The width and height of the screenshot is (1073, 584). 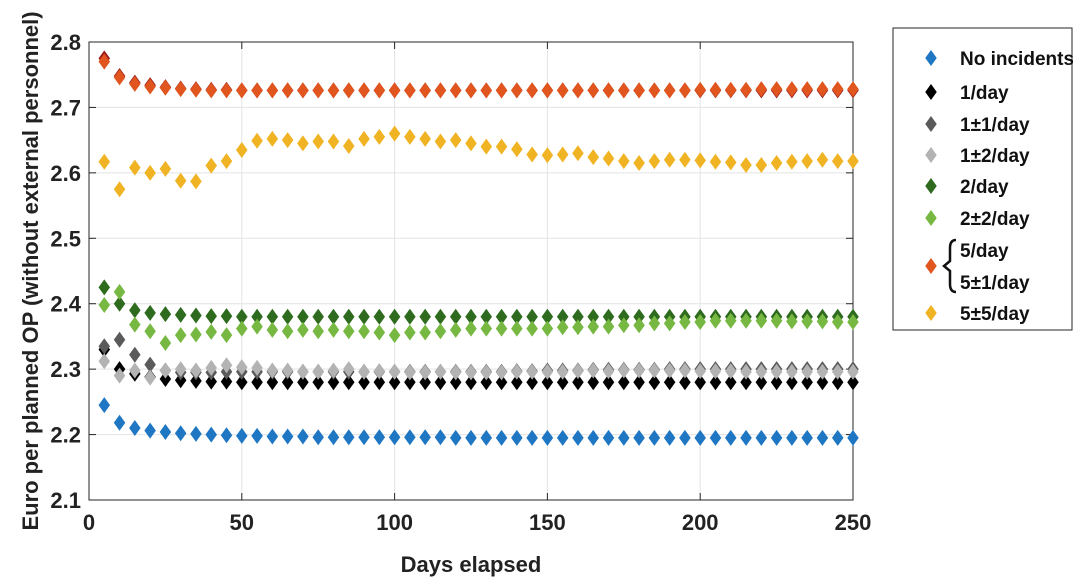 I want to click on x-axis-label: Days elapsed, so click(x=471, y=564).